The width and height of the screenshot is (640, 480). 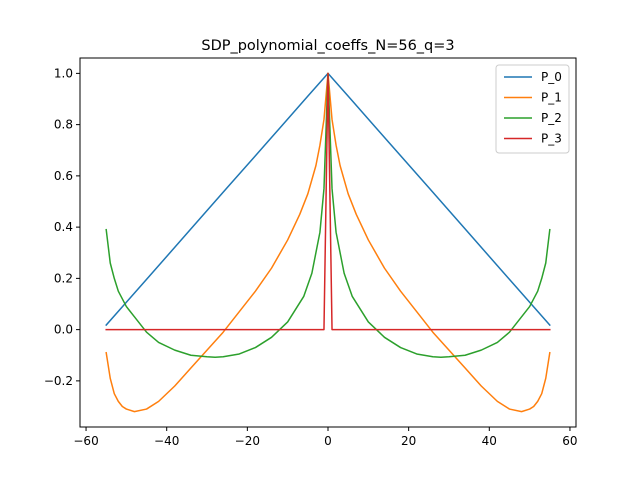 What do you see at coordinates (247, 441) in the screenshot?
I see `x-tick-label: −20` at bounding box center [247, 441].